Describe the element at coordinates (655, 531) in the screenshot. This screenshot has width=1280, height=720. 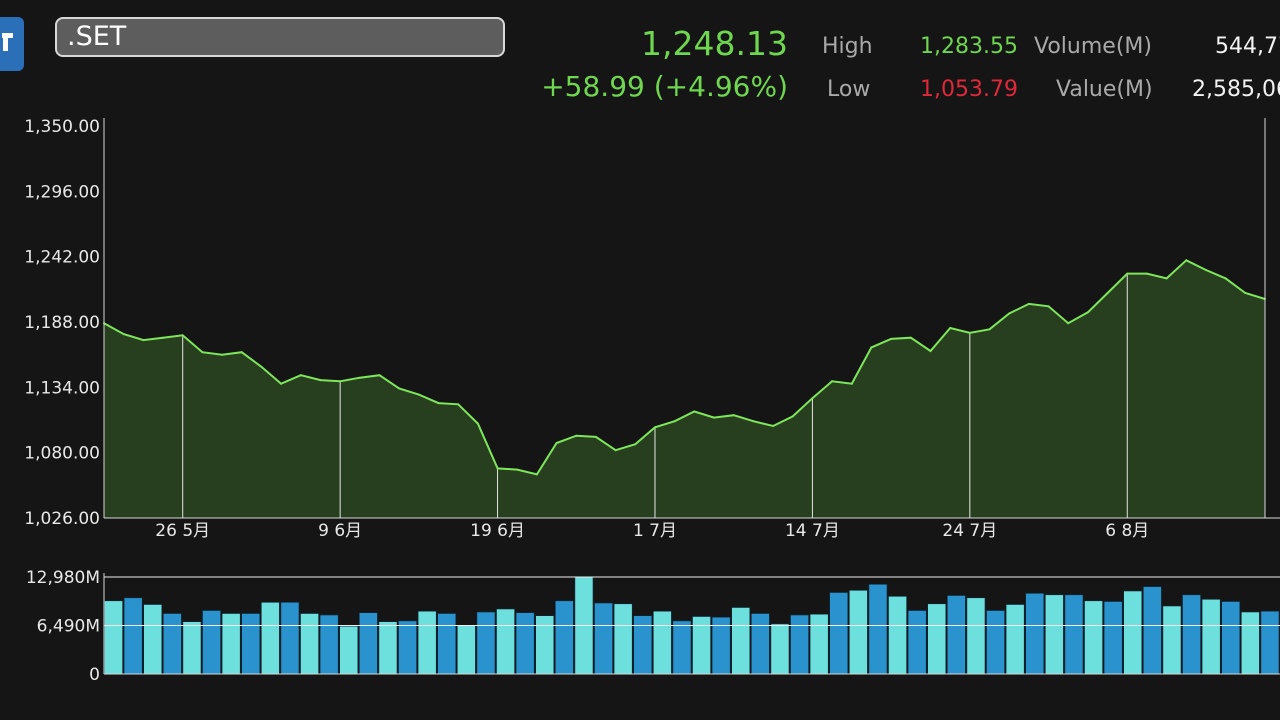
I see `price-x-tick-label: 1 7月` at that location.